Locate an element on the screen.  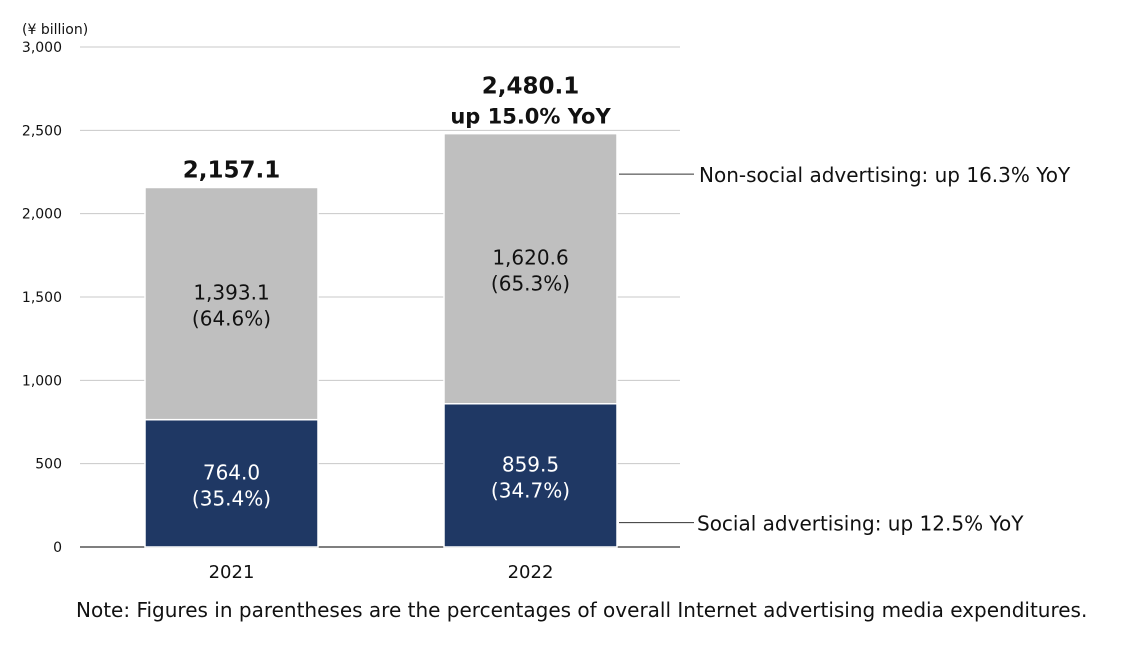
bar-segment-non-social-2021 is located at coordinates (231, 303).